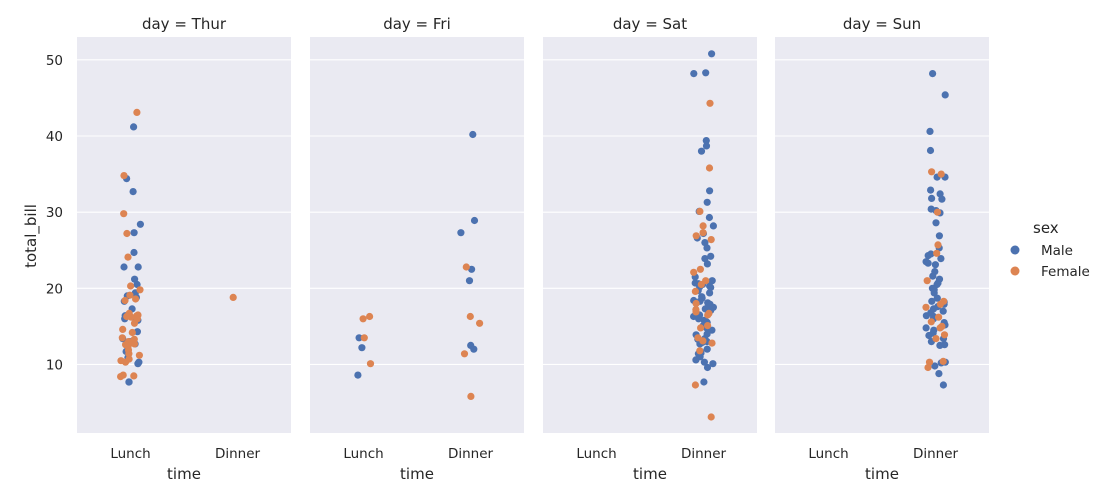 The width and height of the screenshot is (1105, 500). I want to click on facet-title: day = Sat, so click(650, 24).